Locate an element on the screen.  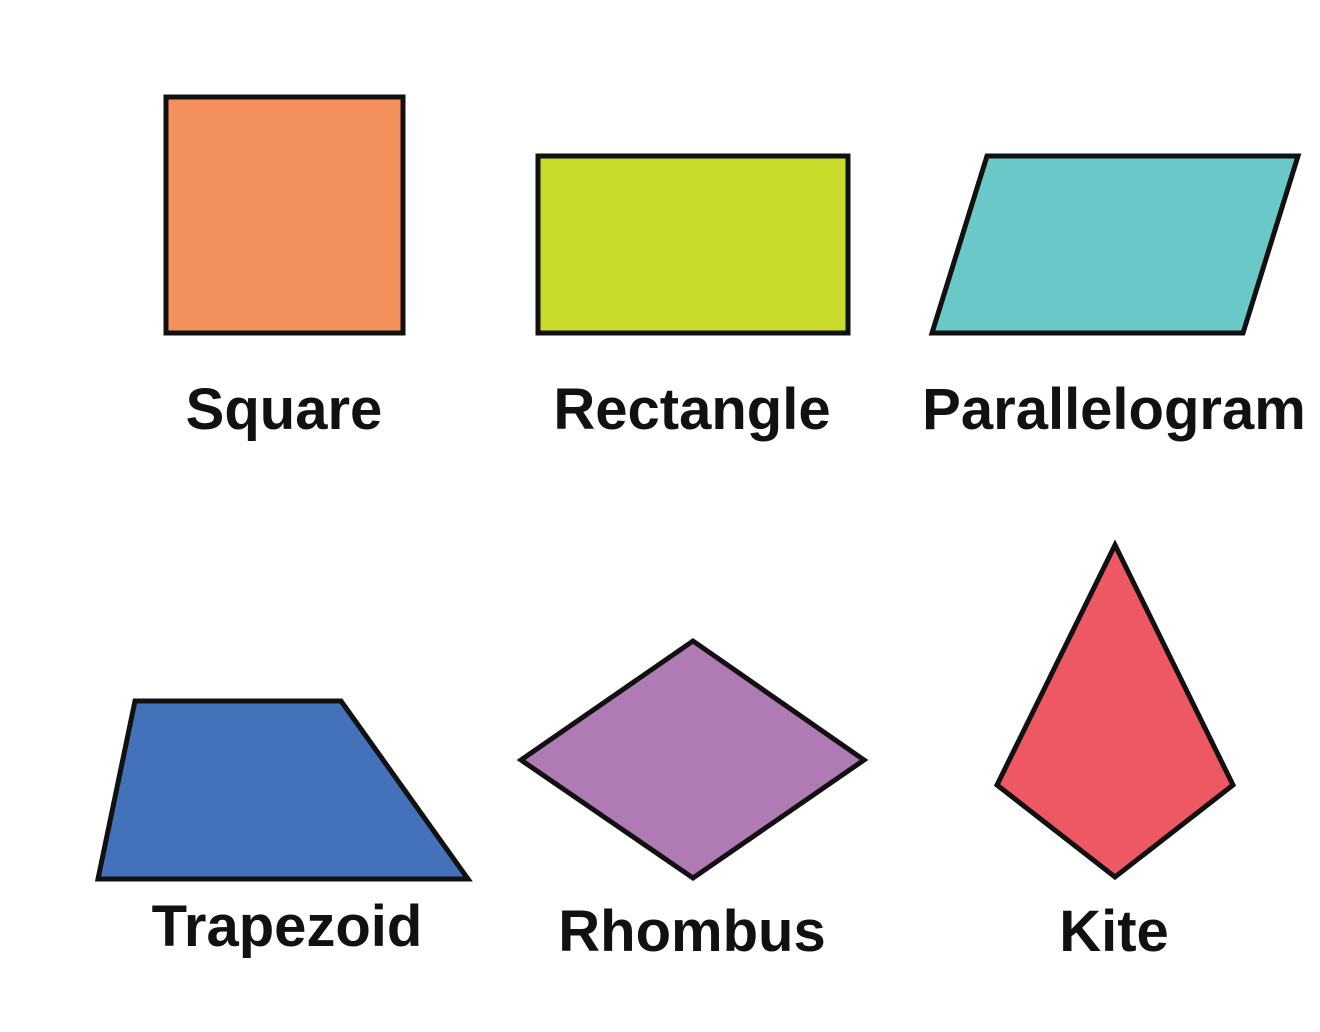
square-shape is located at coordinates (284, 215).